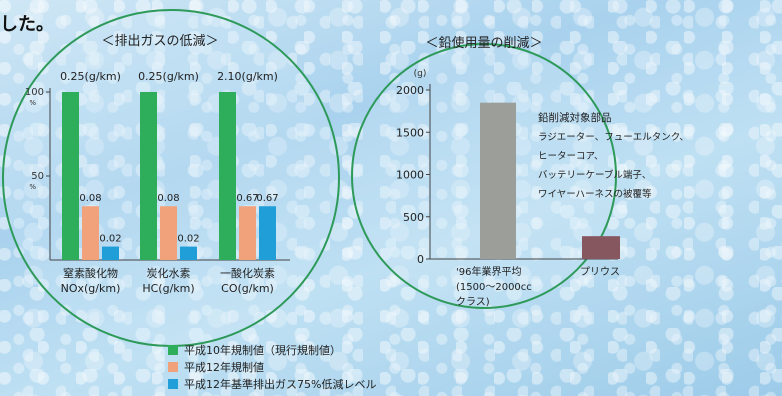 This screenshot has height=396, width=782. Describe the element at coordinates (91, 288) in the screenshot. I see `category-label-unit: NOx(g/km)` at that location.